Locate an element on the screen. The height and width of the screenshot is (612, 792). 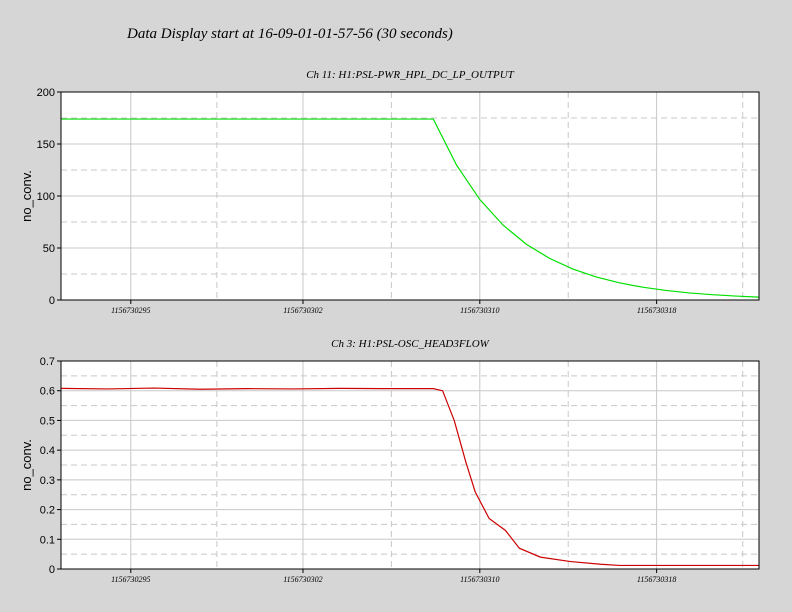
y-tick-label: 100 is located at coordinates (46, 197).